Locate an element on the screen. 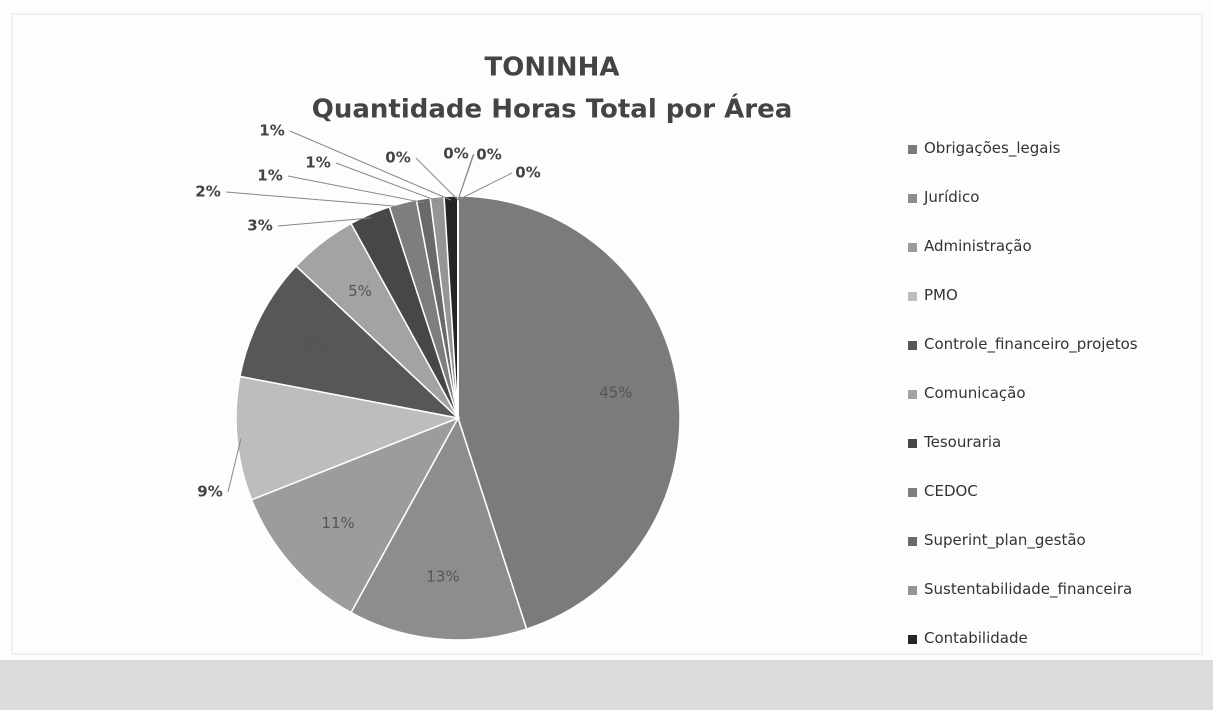  legend-label: Comunicação is located at coordinates (975, 393).